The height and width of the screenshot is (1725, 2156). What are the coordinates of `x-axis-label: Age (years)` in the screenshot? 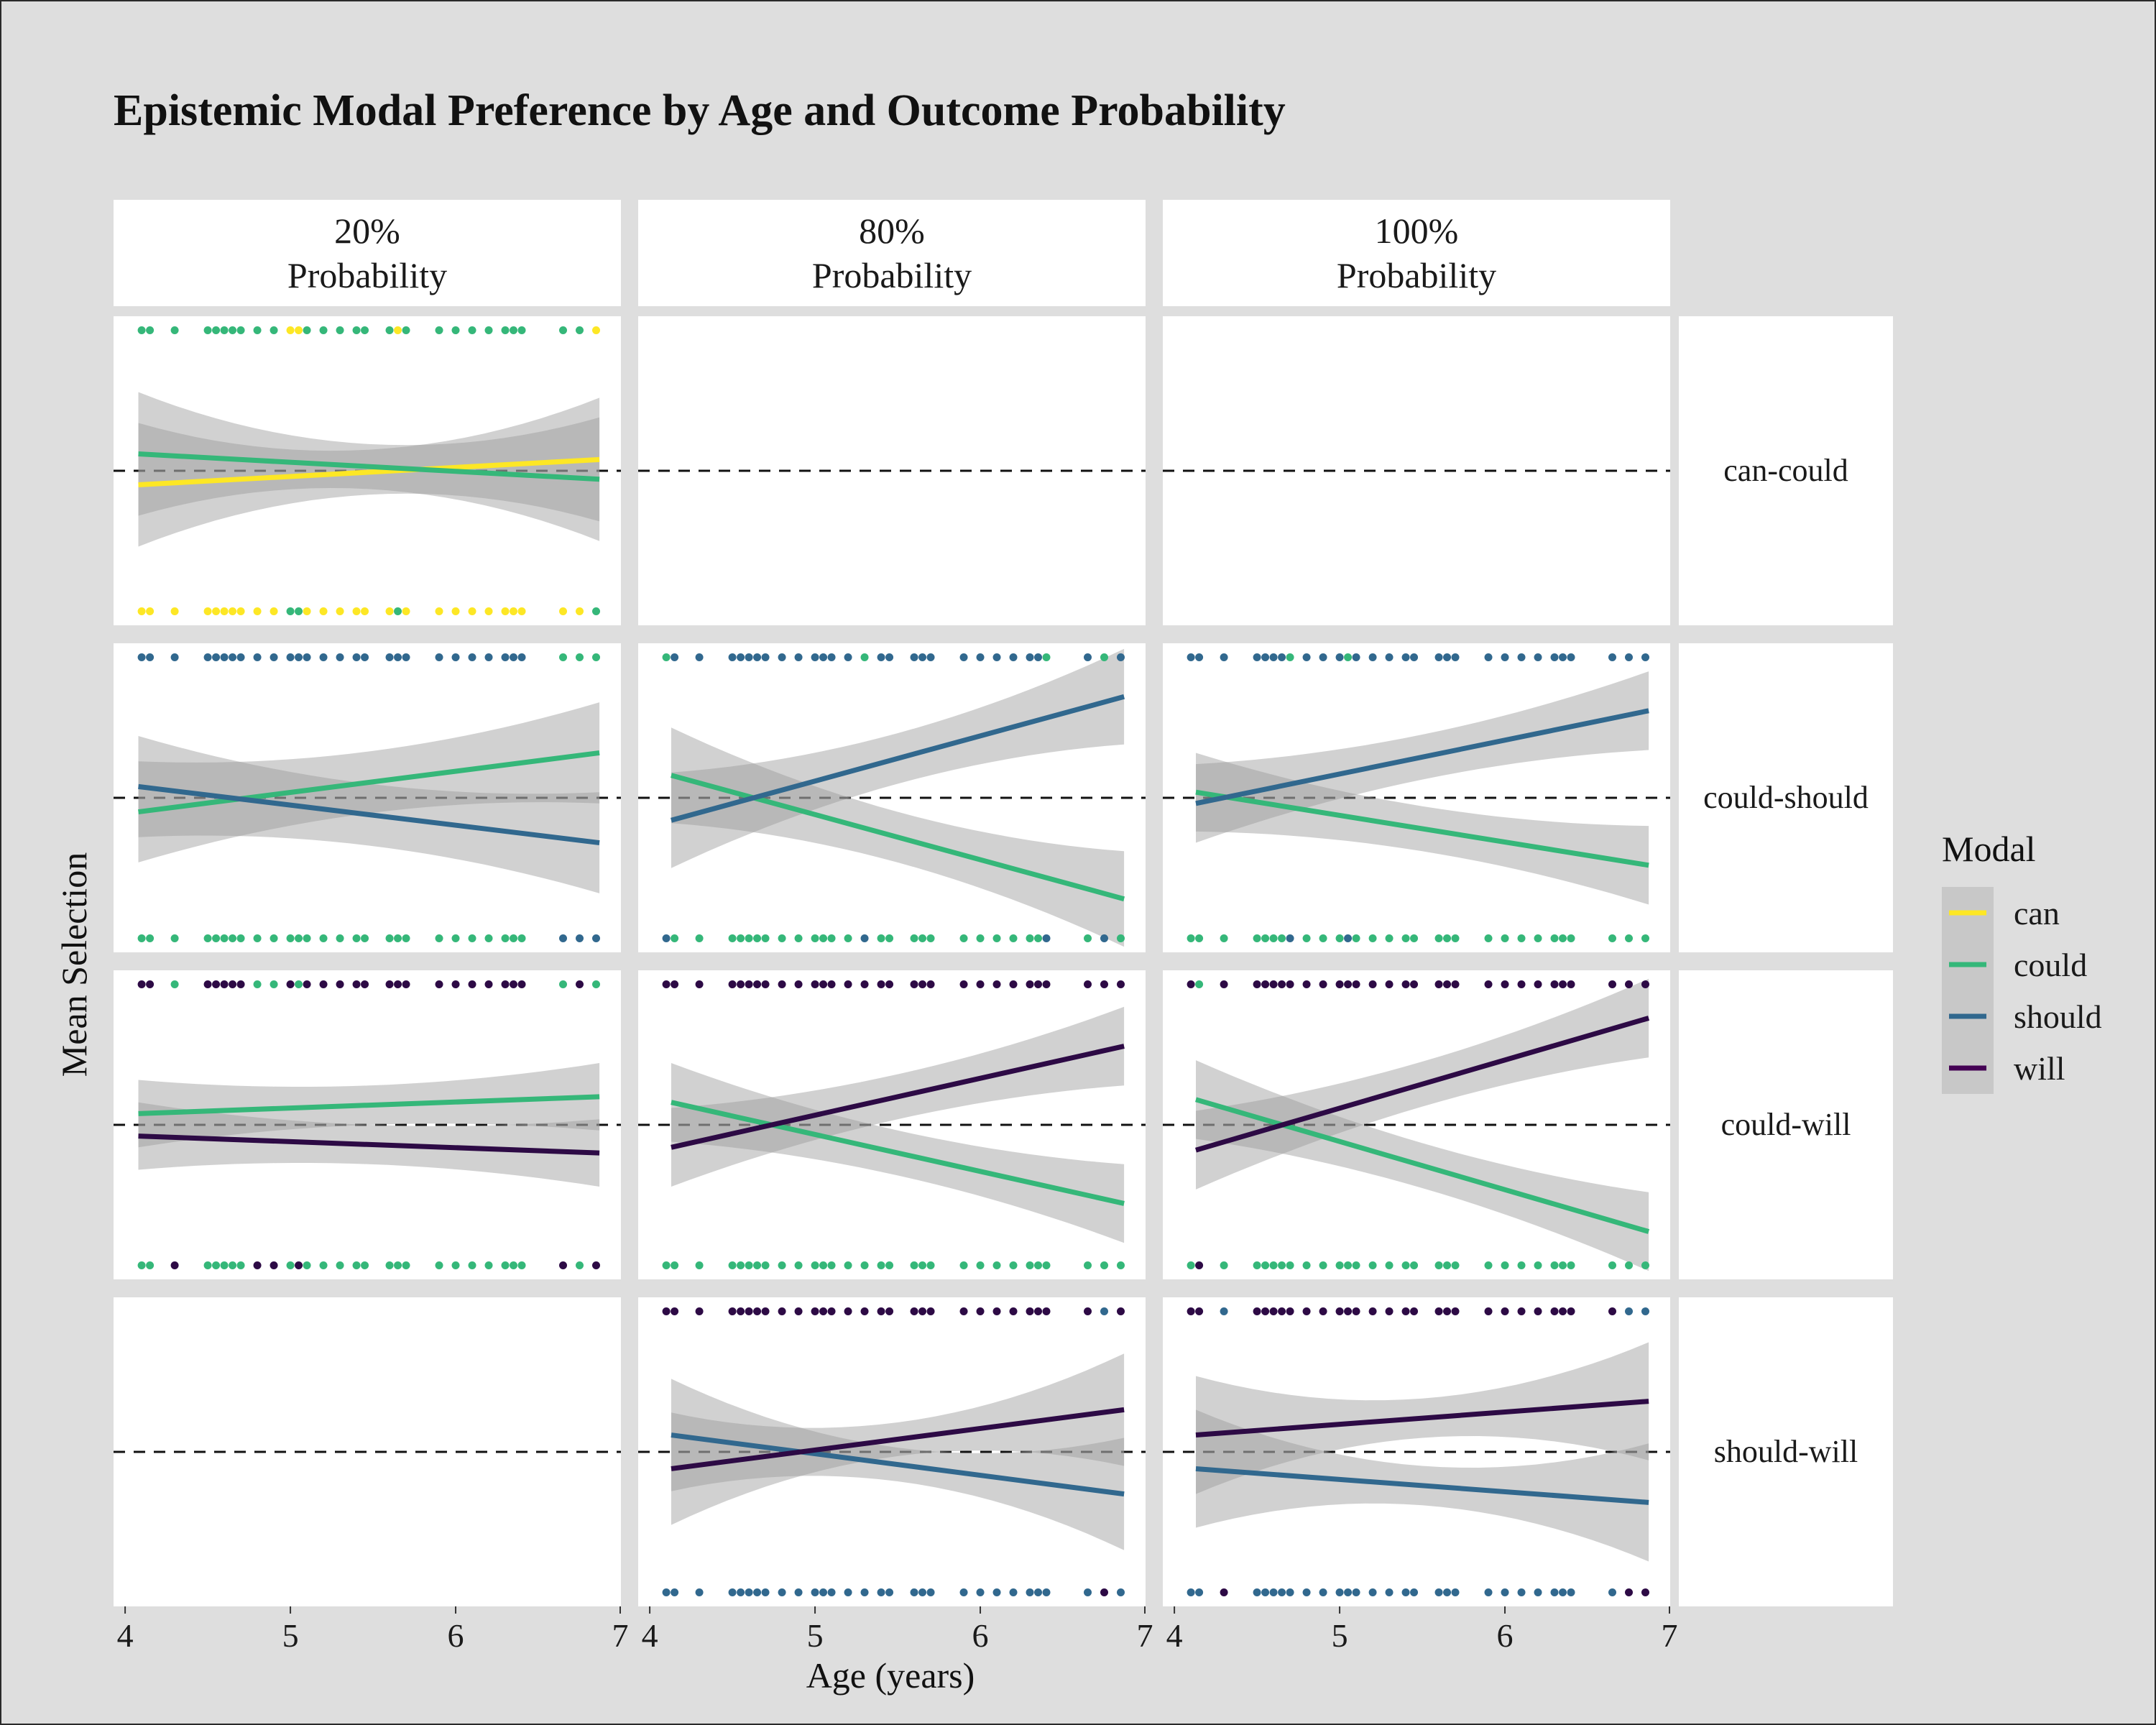 It's located at (891, 1675).